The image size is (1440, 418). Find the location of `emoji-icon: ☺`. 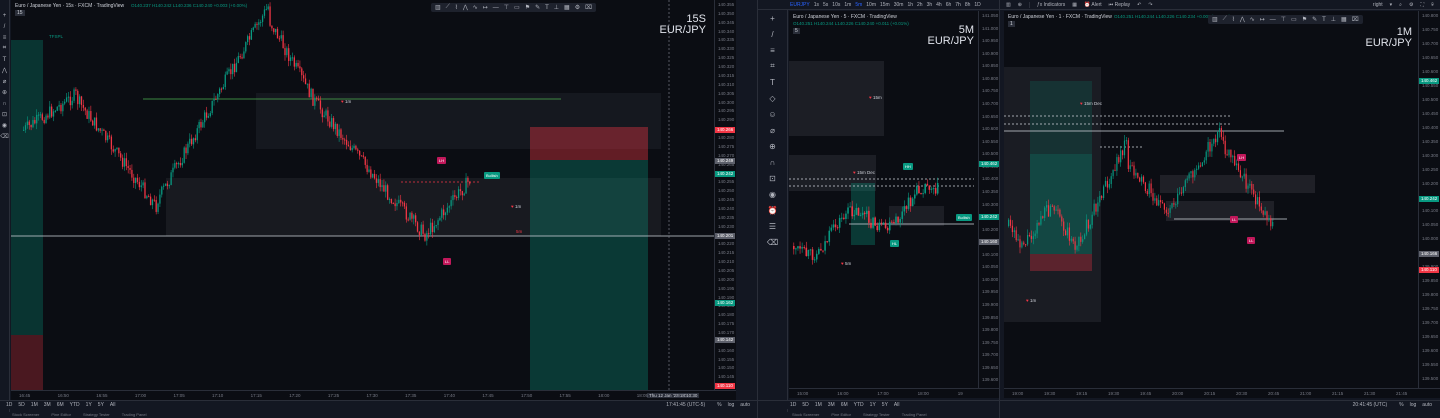

emoji-icon: ☺ is located at coordinates (772, 114).